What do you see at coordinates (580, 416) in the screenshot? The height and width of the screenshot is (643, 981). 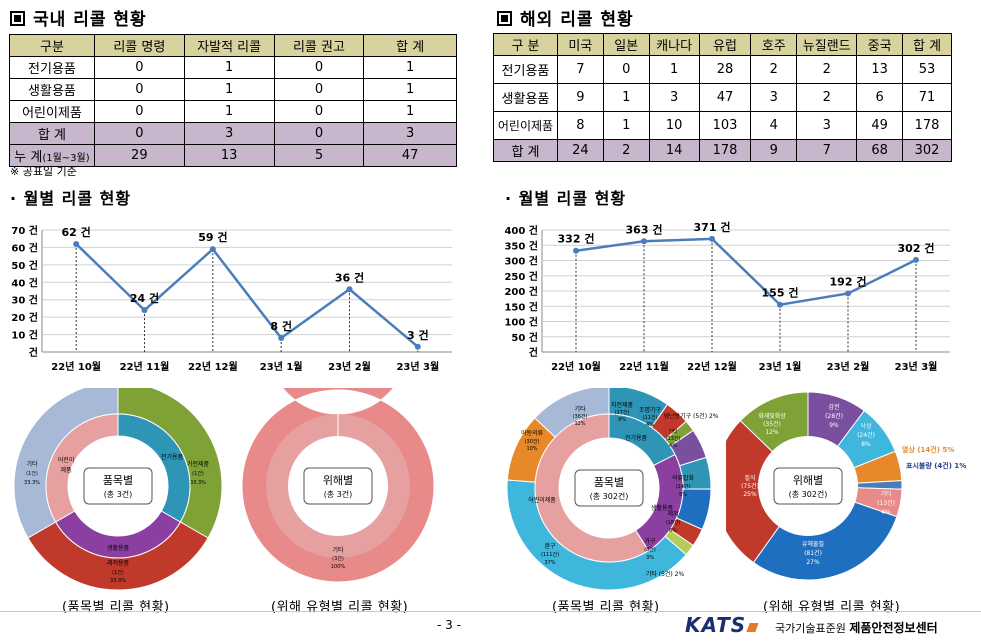 I see `chart-label: (36건)` at bounding box center [580, 416].